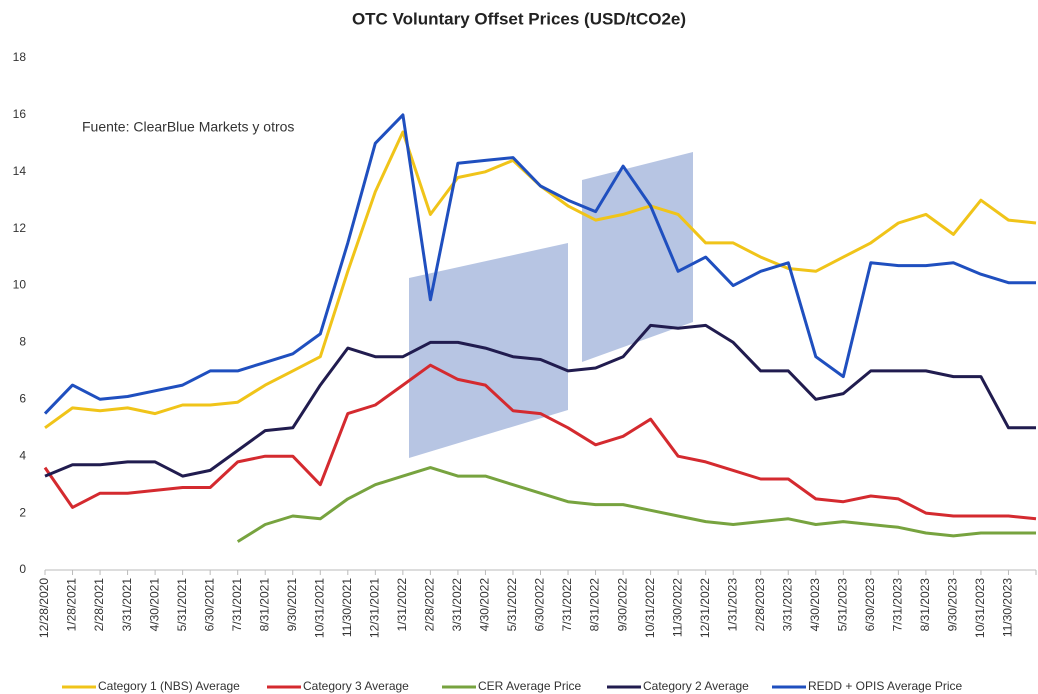 This screenshot has height=694, width=1038. What do you see at coordinates (237, 605) in the screenshot?
I see `x-tick-label: 7/31/2021` at bounding box center [237, 605].